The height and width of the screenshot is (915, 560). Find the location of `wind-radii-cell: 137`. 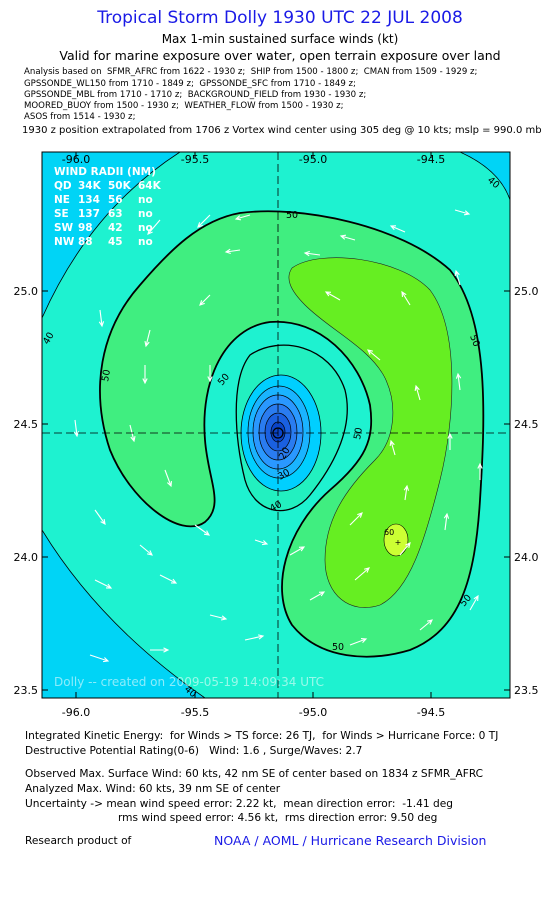

wind-radii-cell: 137 is located at coordinates (89, 214).